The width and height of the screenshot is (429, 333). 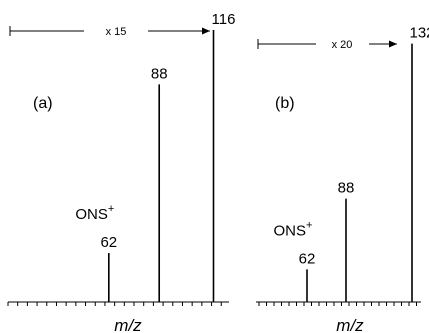 What do you see at coordinates (108, 242) in the screenshot?
I see `peak-label-62-a: 62` at bounding box center [108, 242].